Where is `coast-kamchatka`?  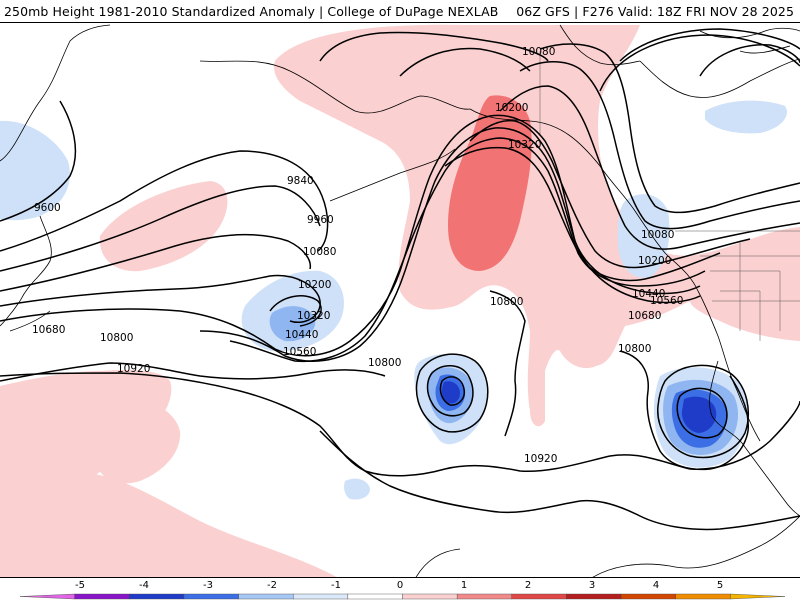 coast-kamchatka is located at coordinates (26, 271).